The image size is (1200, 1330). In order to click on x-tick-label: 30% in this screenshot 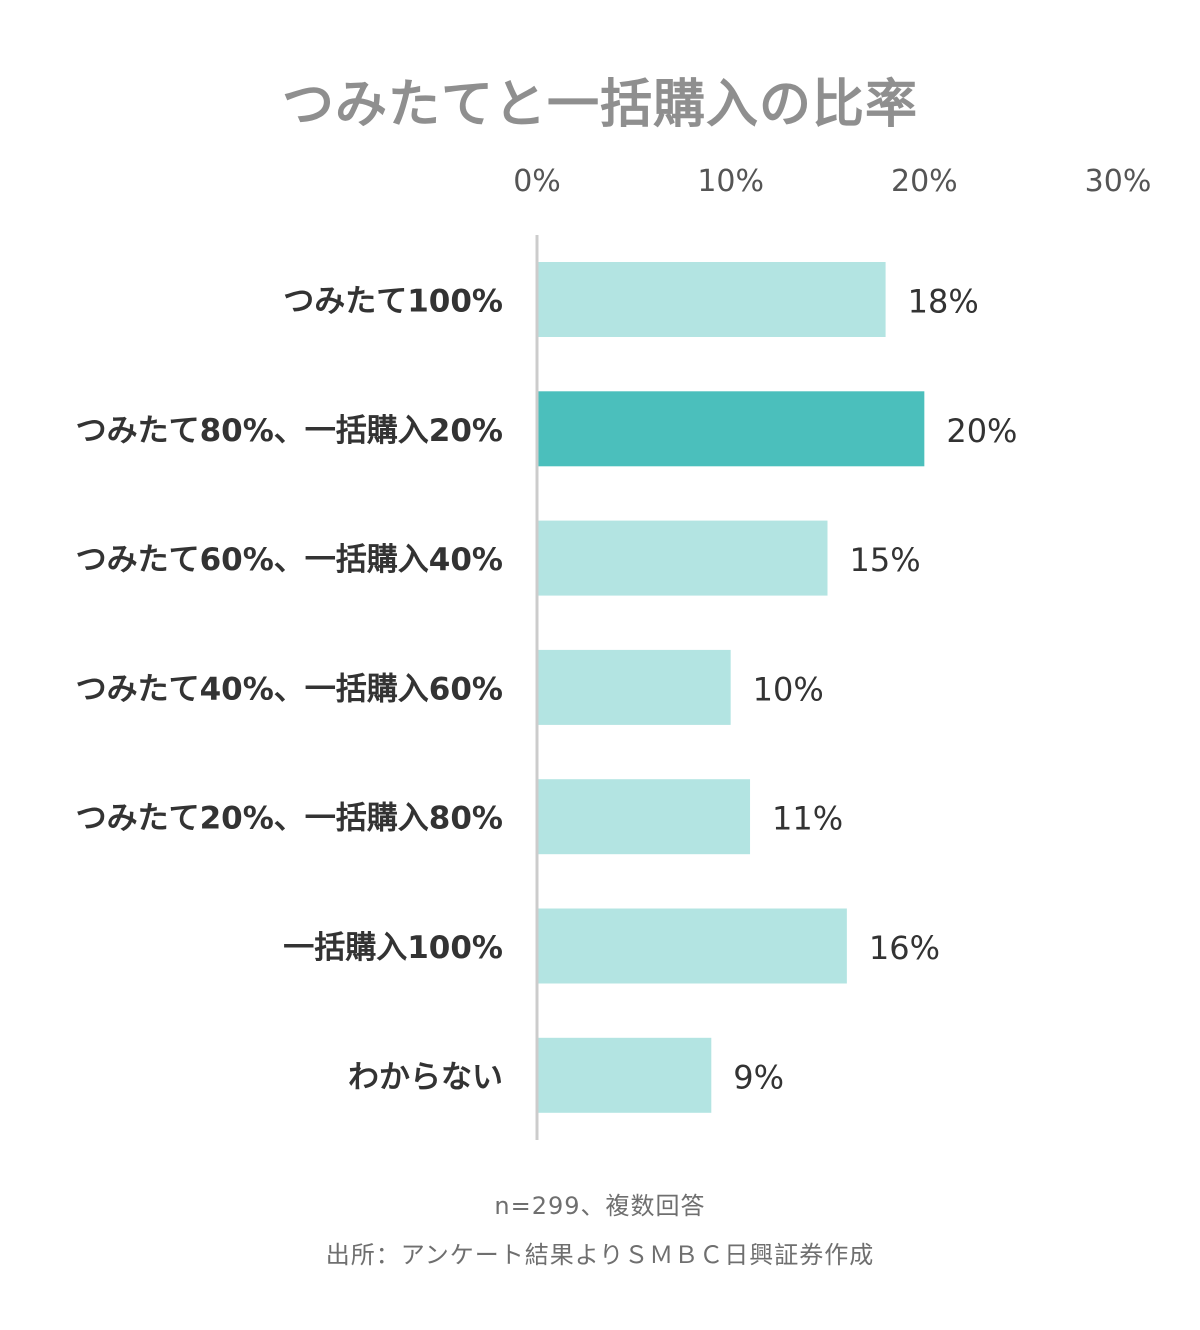, I will do `click(1118, 181)`.